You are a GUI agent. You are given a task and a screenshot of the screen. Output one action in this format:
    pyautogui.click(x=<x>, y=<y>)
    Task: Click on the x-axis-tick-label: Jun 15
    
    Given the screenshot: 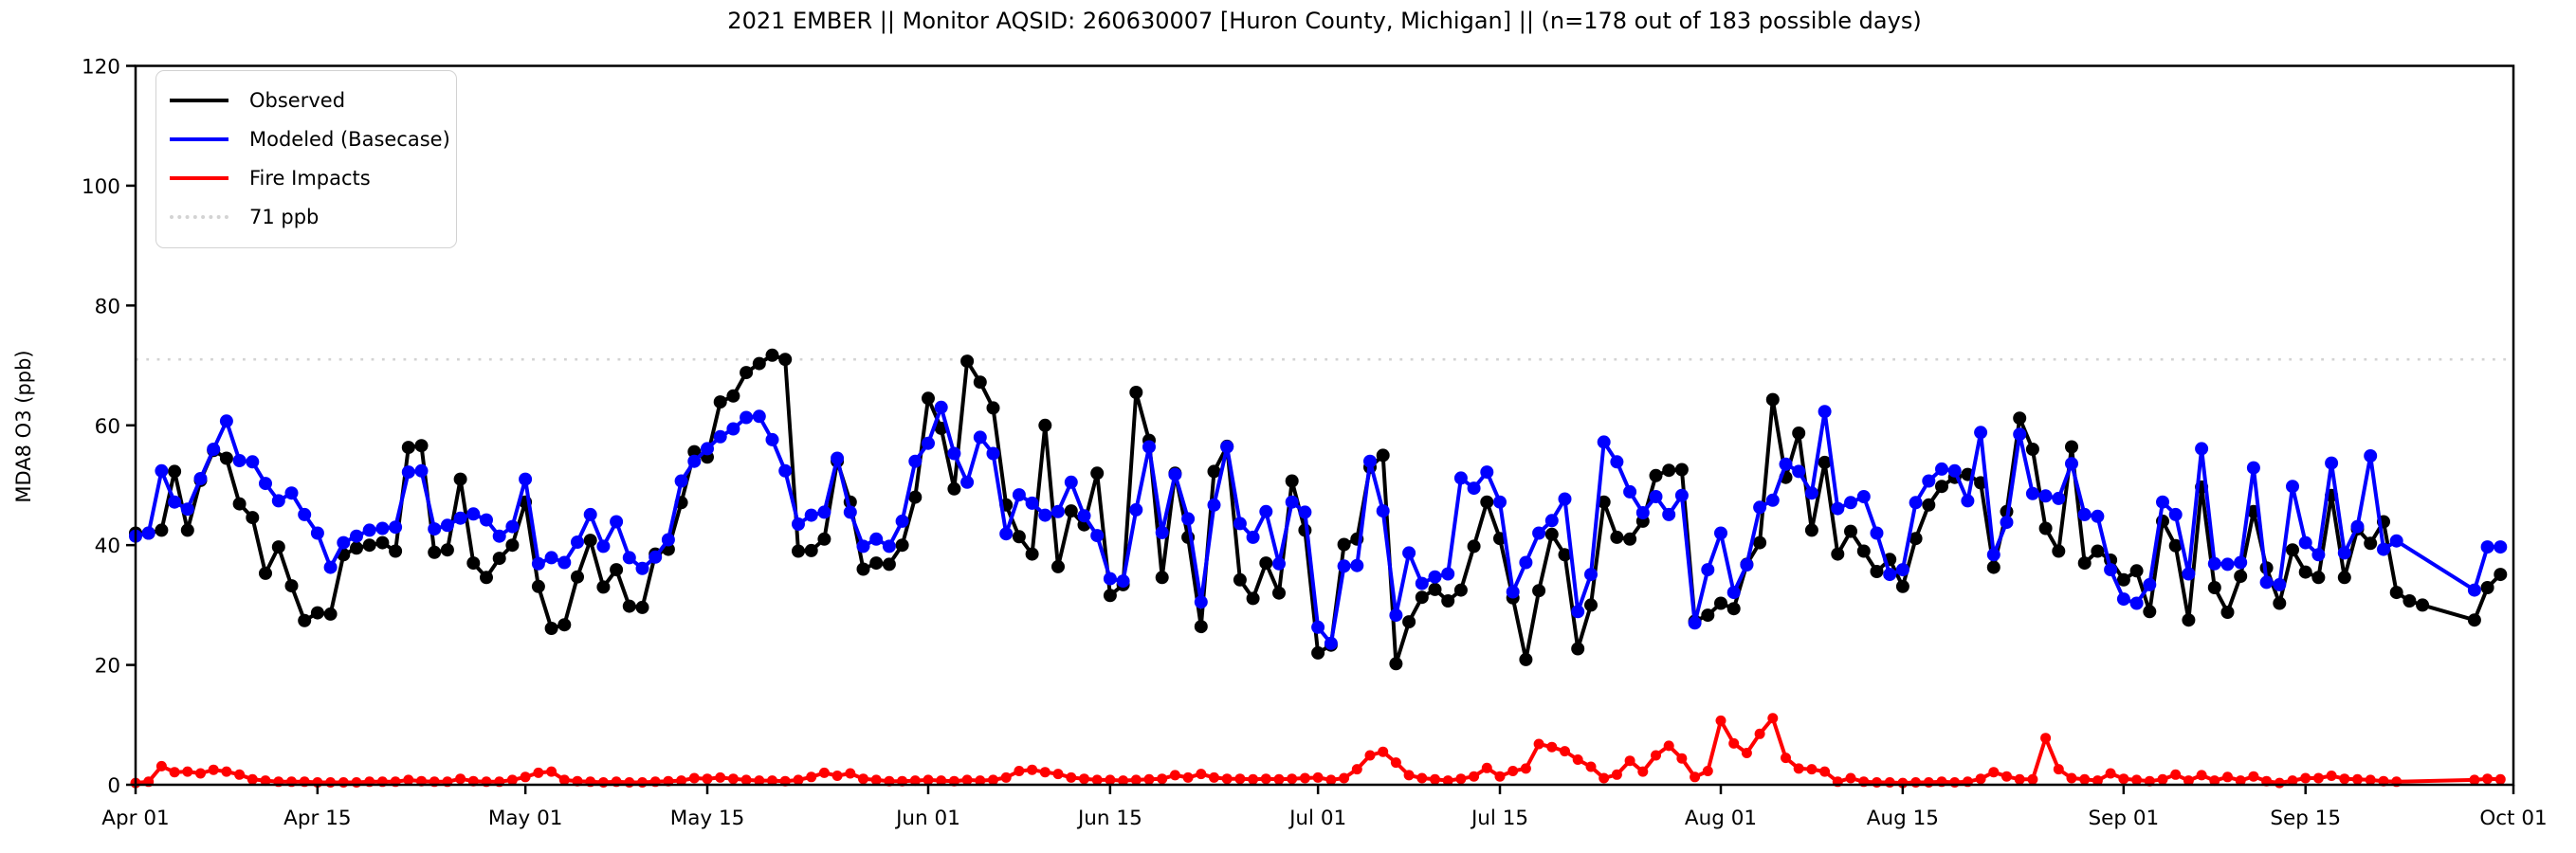 What is the action you would take?
    pyautogui.click(x=1109, y=818)
    